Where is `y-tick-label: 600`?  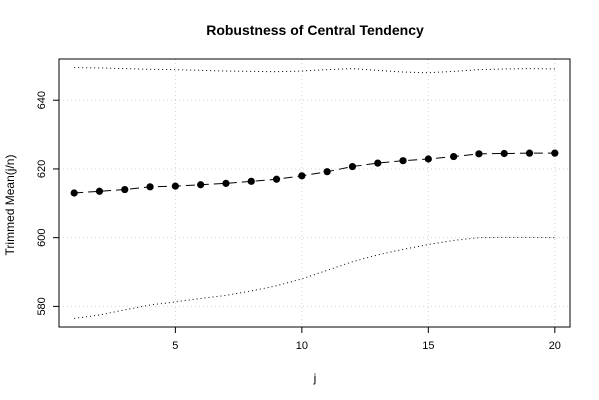
y-tick-label: 600 is located at coordinates (42, 237).